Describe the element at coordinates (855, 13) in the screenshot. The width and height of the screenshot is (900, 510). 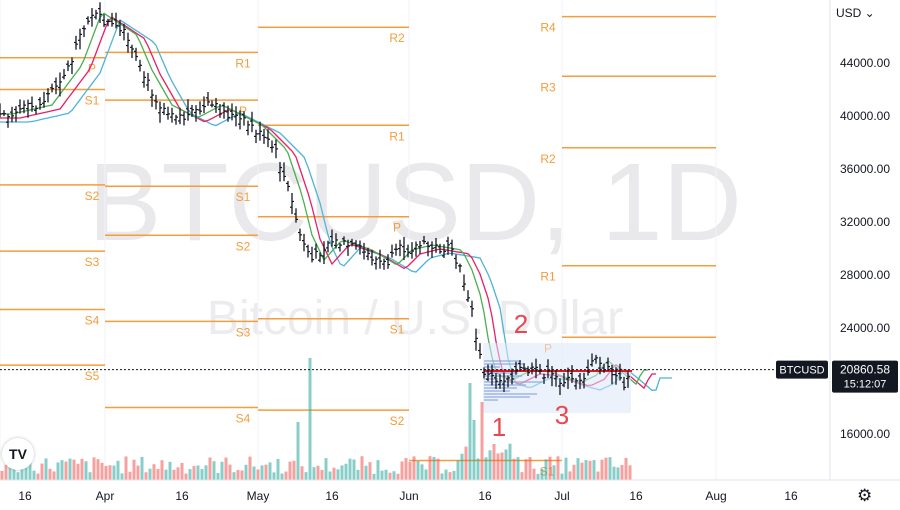
I see `currency-selector: USD ⌄` at that location.